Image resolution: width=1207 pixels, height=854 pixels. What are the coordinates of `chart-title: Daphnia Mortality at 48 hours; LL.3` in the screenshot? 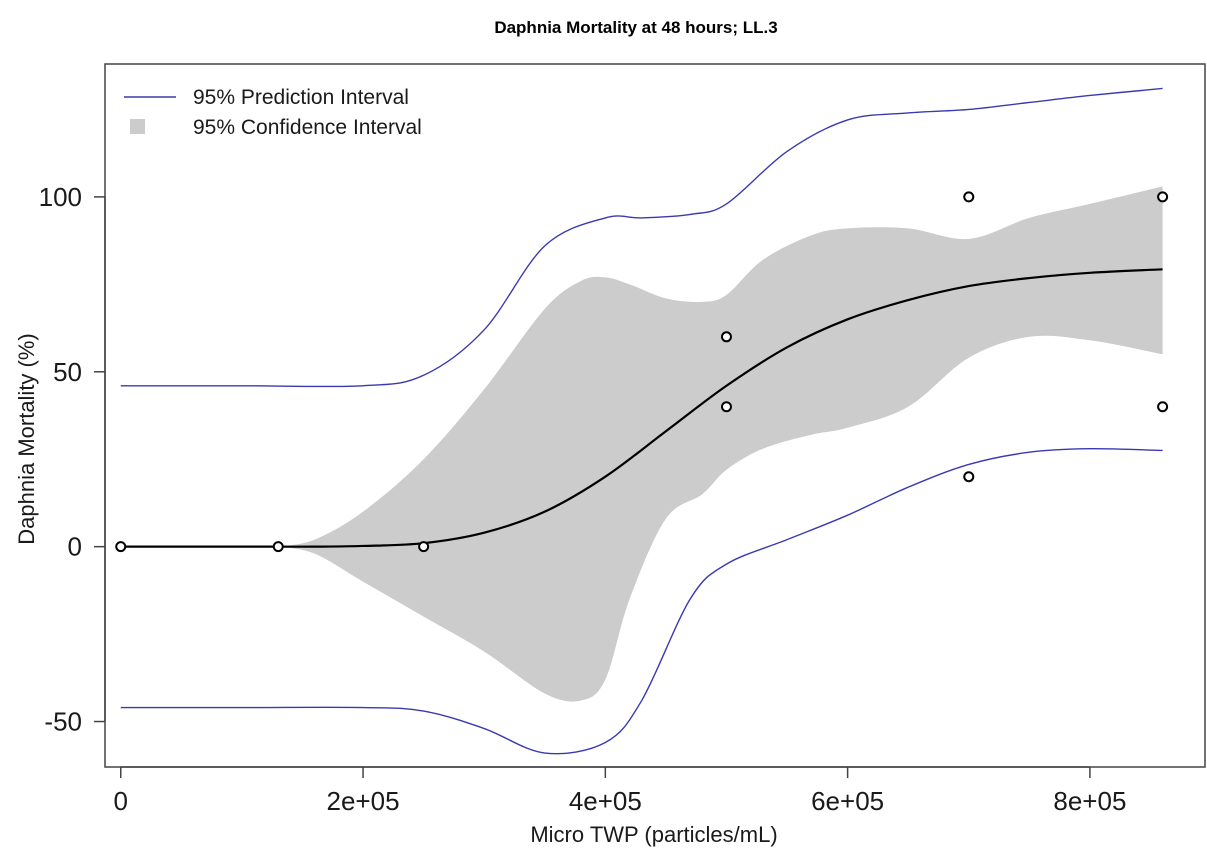 It's located at (635, 27).